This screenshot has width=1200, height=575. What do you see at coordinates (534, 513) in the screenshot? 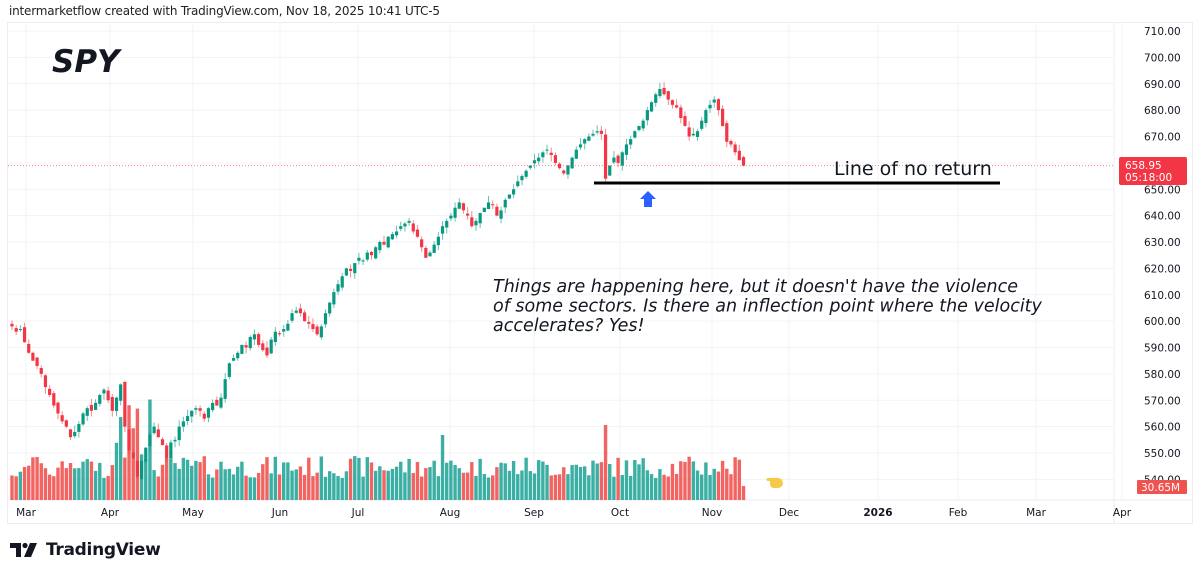
I see `time-tick-label: Sep` at bounding box center [534, 513].